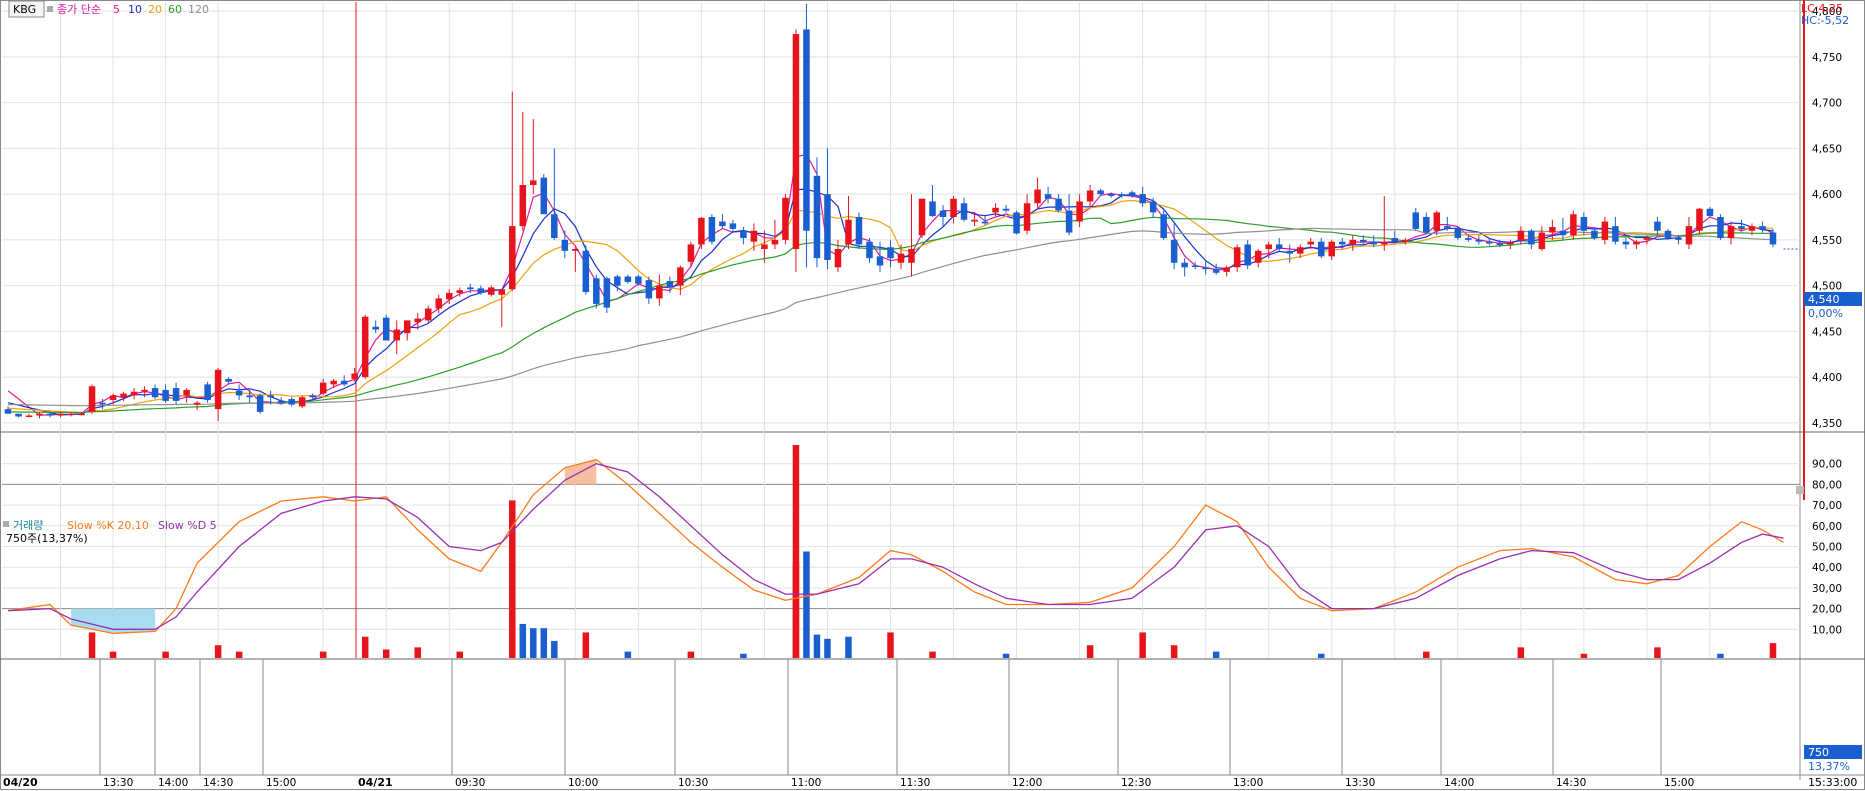  I want to click on current-price-label: 4,540, so click(1824, 299).